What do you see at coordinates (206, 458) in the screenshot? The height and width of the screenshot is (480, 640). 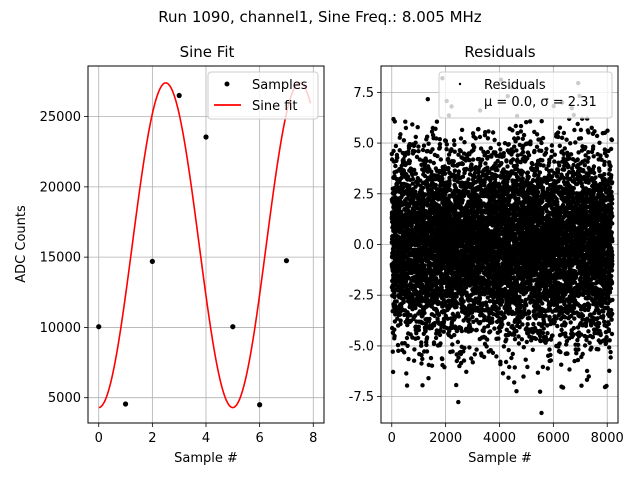 I see `sine-fit-xlabel: Sample #` at bounding box center [206, 458].